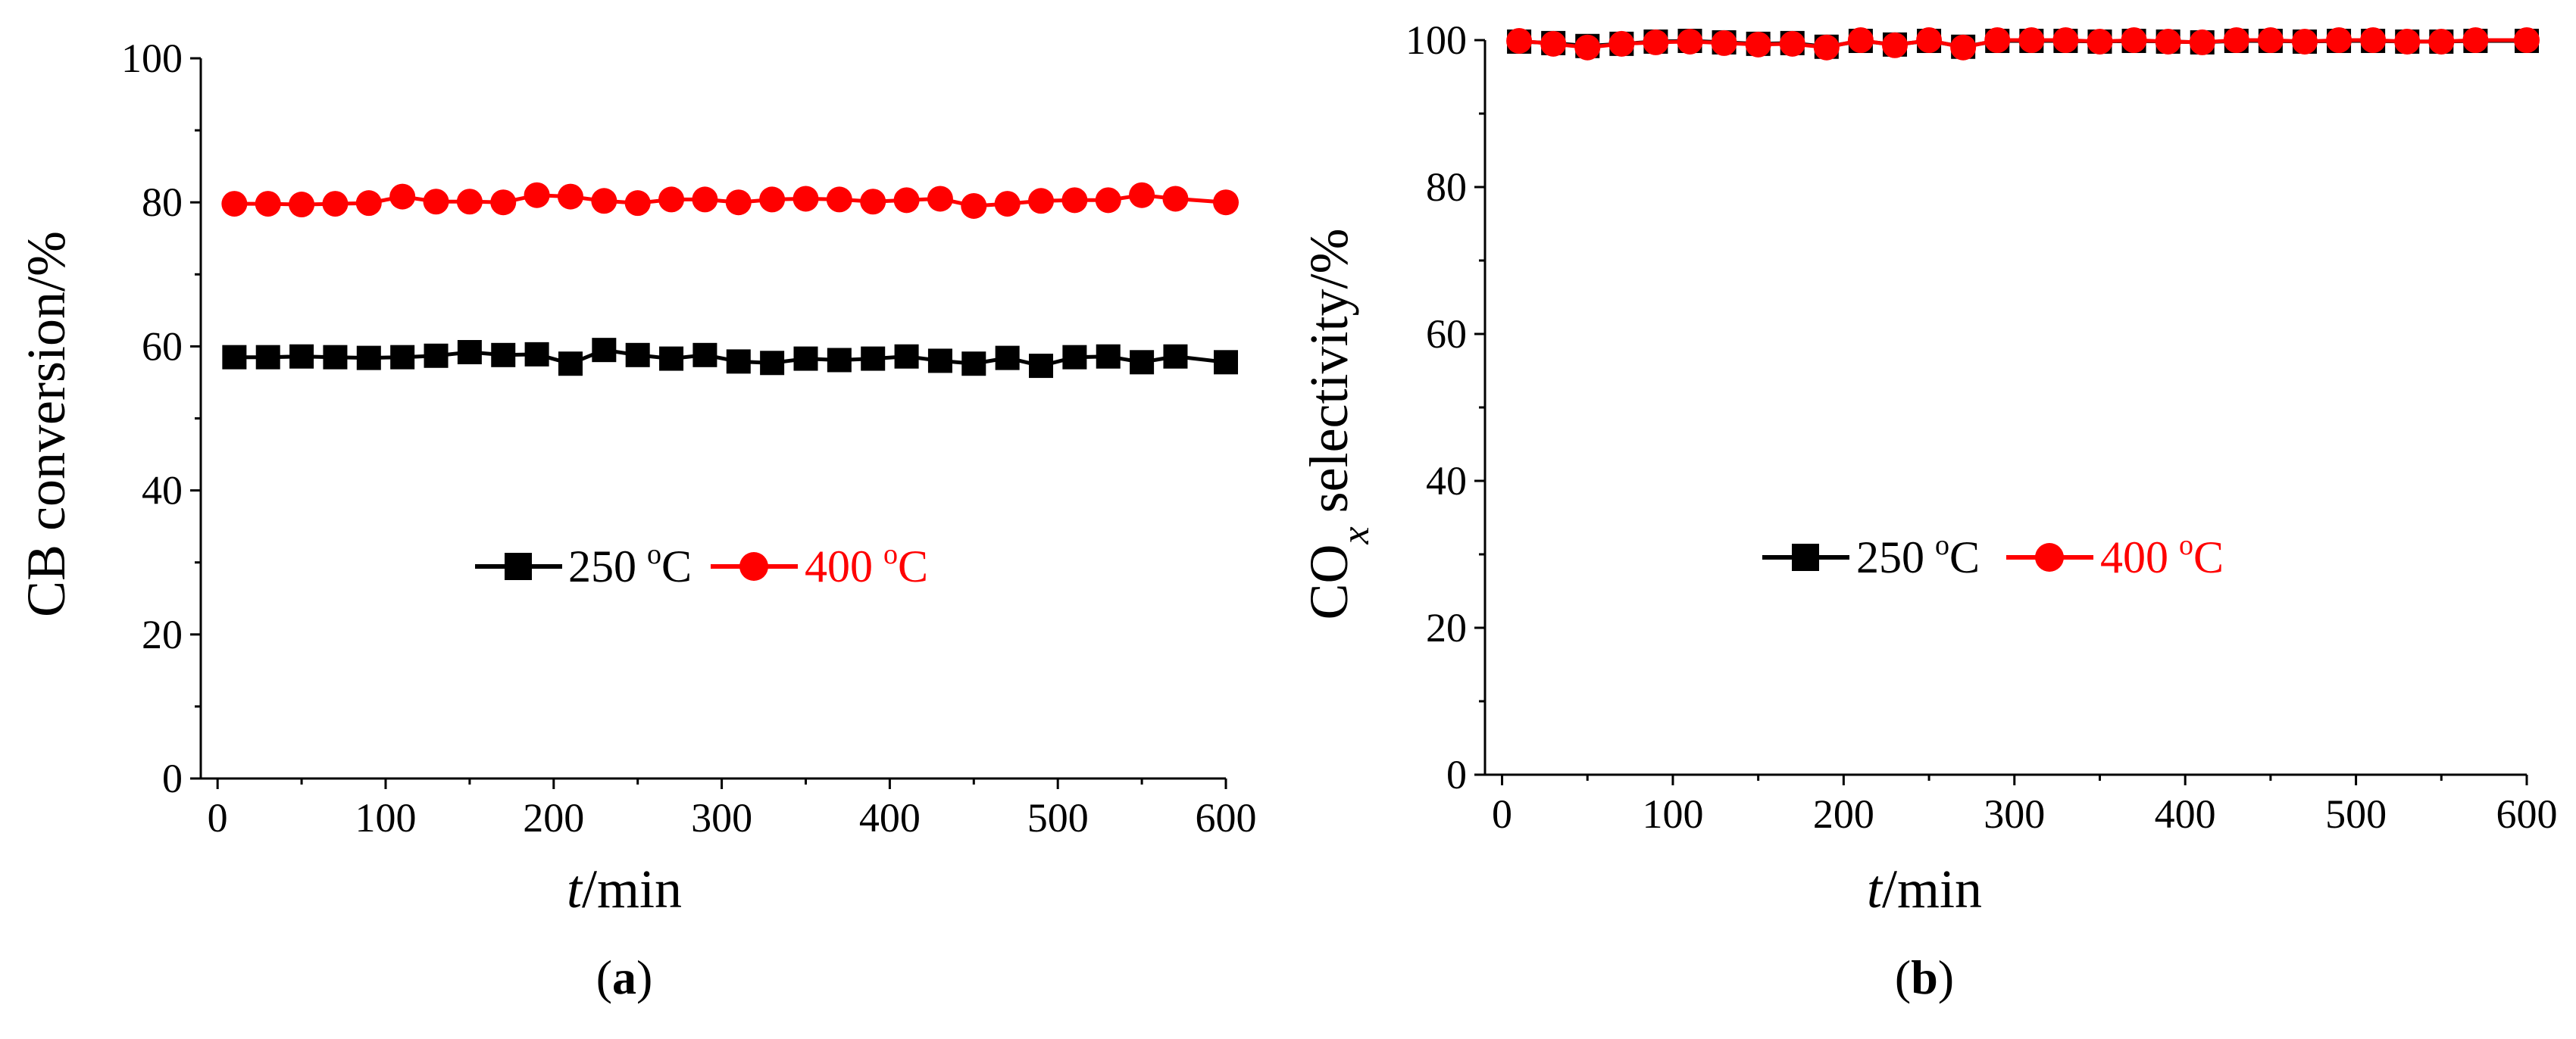 Image resolution: width=2576 pixels, height=1039 pixels. Describe the element at coordinates (162, 634) in the screenshot. I see `y-tick-label: 20` at that location.